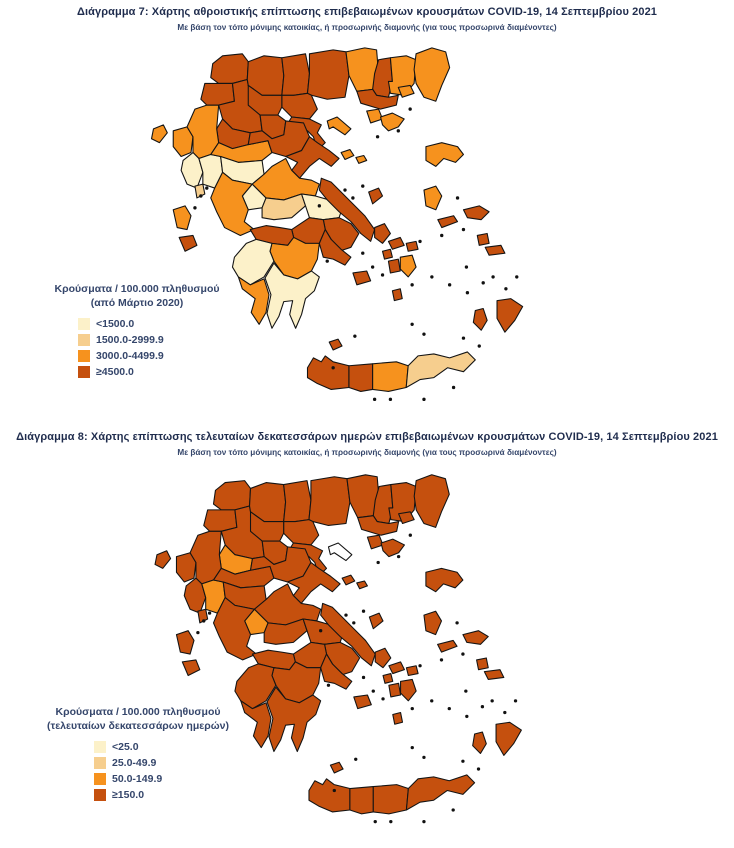  I want to click on region-kalymnos, so click(482, 664).